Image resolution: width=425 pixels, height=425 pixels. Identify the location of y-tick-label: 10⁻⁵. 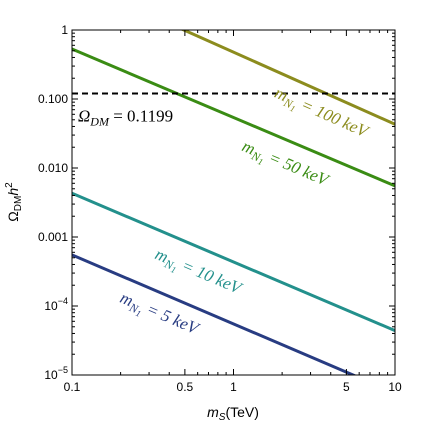
(56, 373).